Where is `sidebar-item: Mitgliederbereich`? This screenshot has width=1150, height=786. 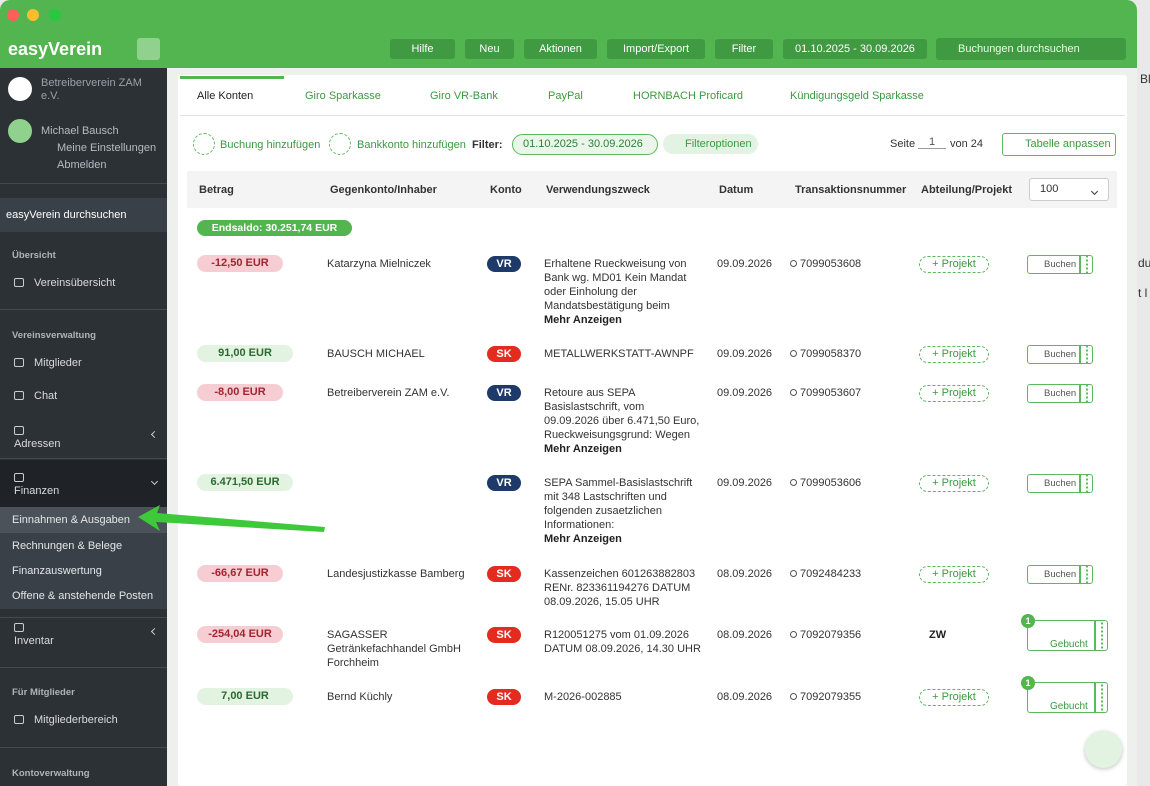
sidebar-item: Mitgliederbereich is located at coordinates (76, 720).